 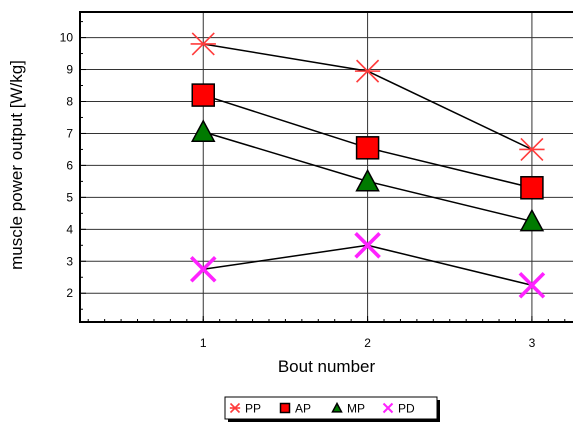 What do you see at coordinates (69, 229) in the screenshot?
I see `y-tick-label: 4` at bounding box center [69, 229].